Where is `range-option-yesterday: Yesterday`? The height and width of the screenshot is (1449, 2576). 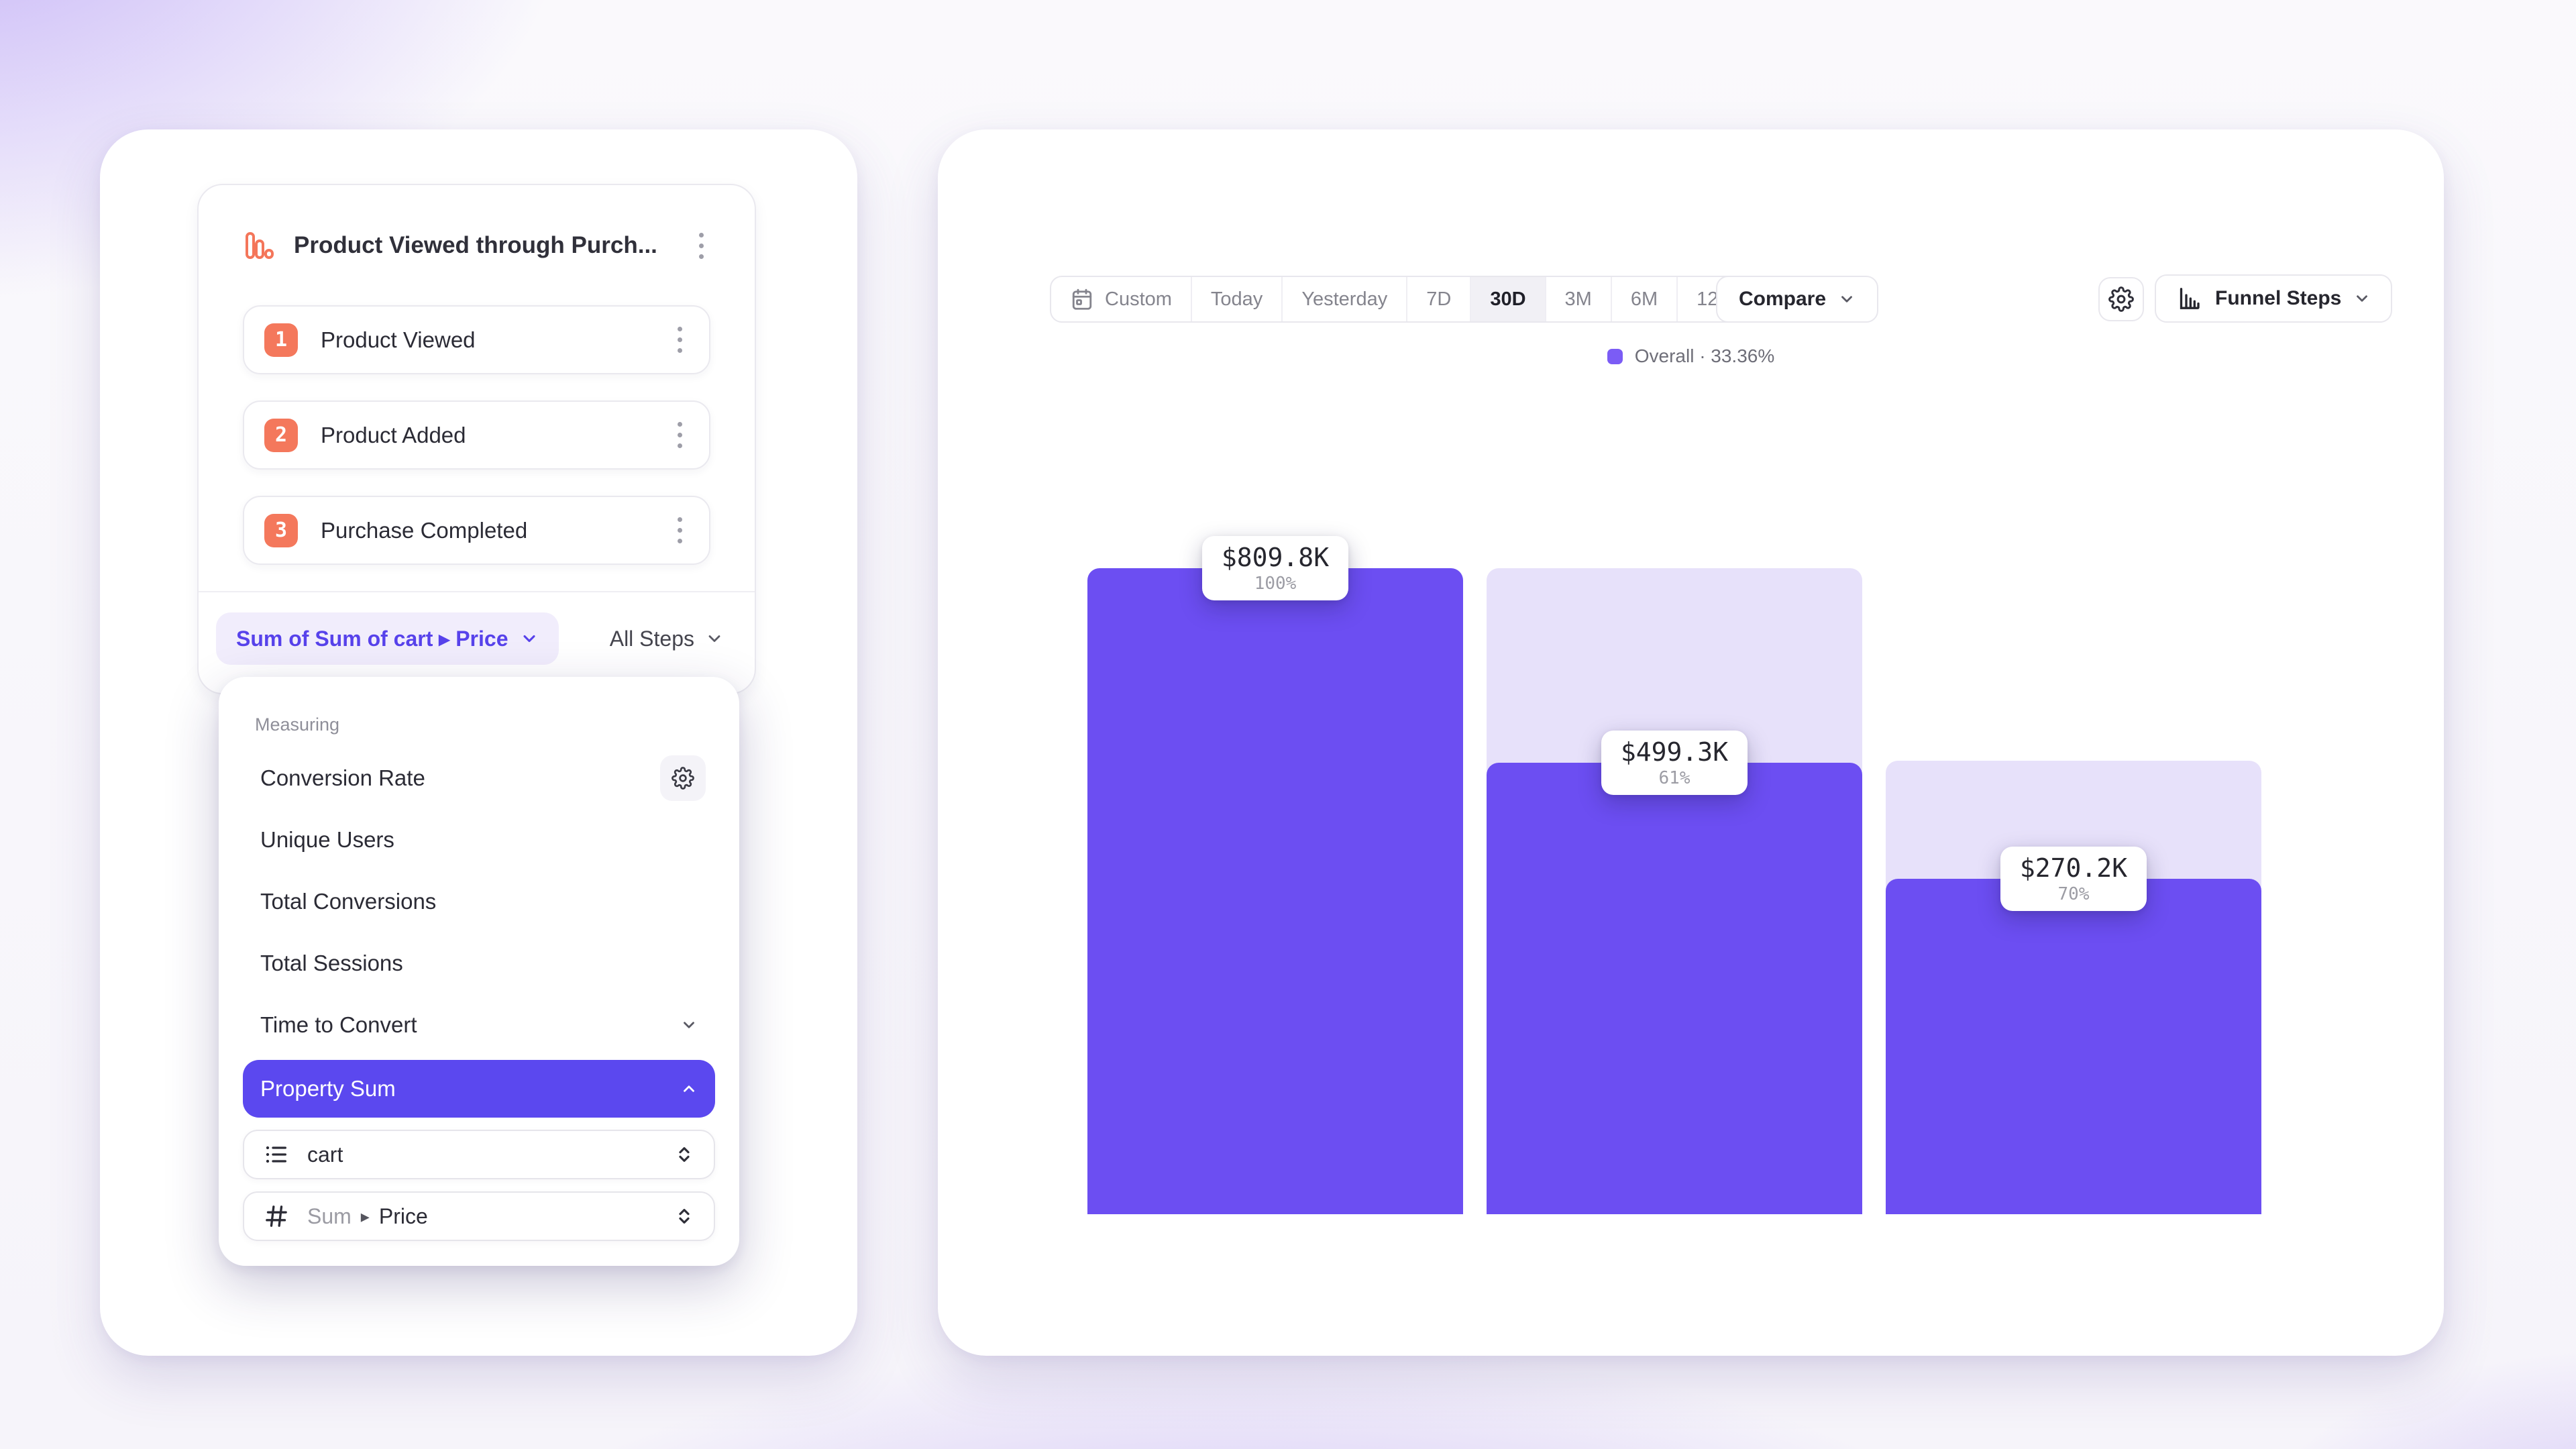 range-option-yesterday: Yesterday is located at coordinates (1345, 299).